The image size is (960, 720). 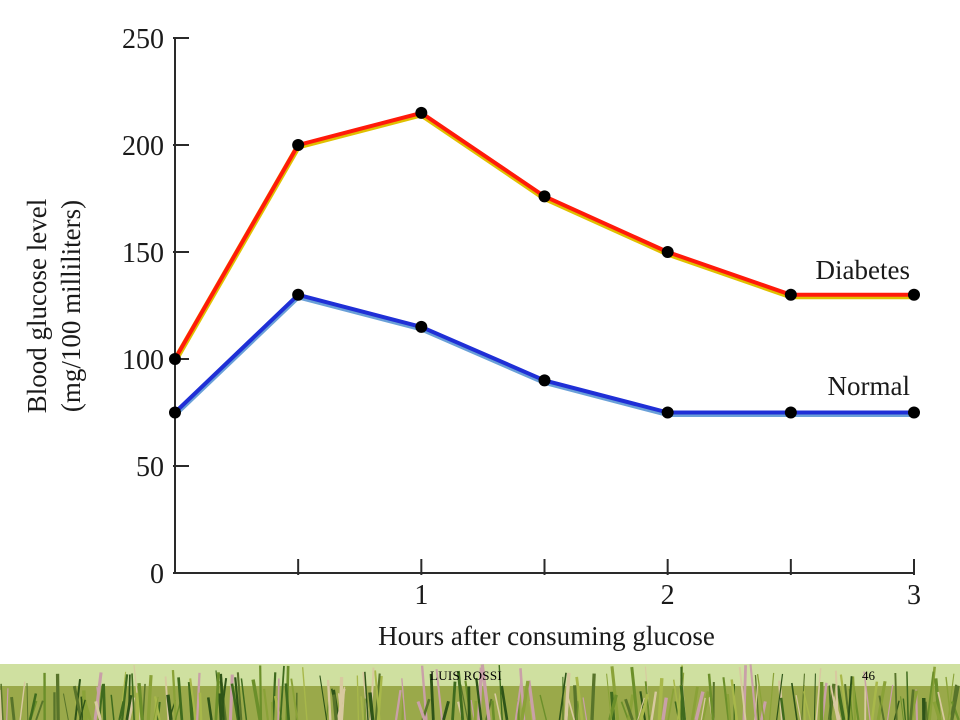 I want to click on y-axis-title-units: (mg/100 milliliters), so click(x=71, y=306).